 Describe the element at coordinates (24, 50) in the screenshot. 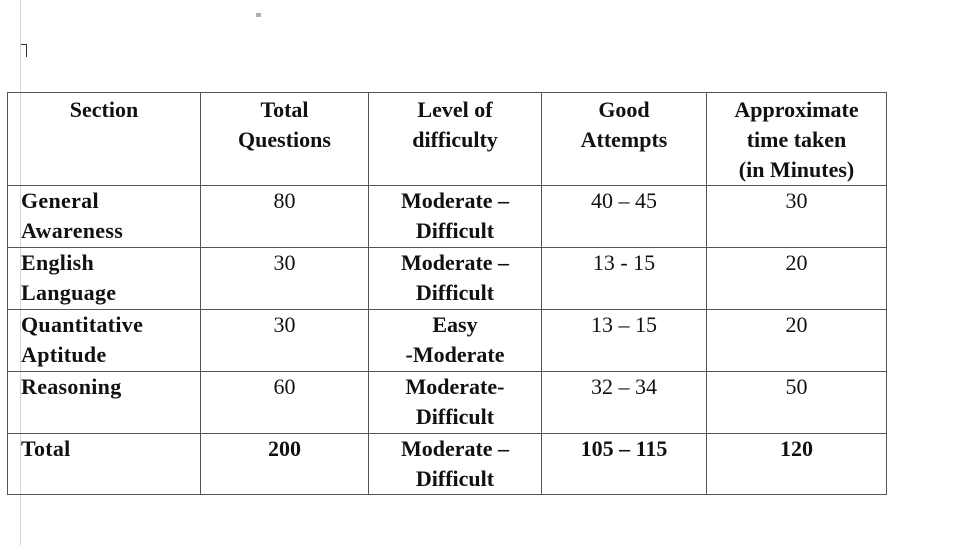

I see `margin-bracket-mark` at that location.